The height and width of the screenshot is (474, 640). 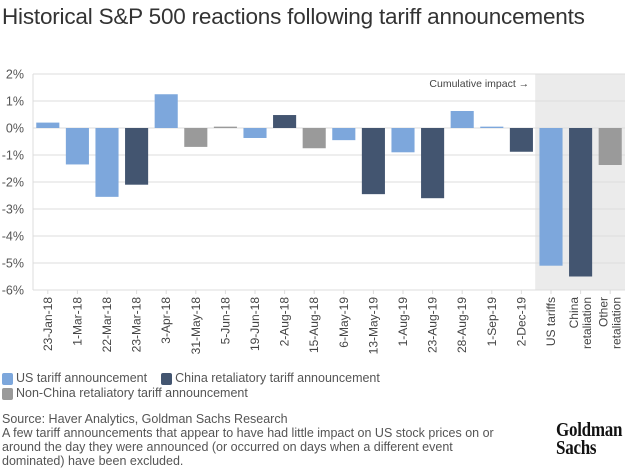 I want to click on x-tick-label: 19-Jun-18, so click(x=255, y=324).